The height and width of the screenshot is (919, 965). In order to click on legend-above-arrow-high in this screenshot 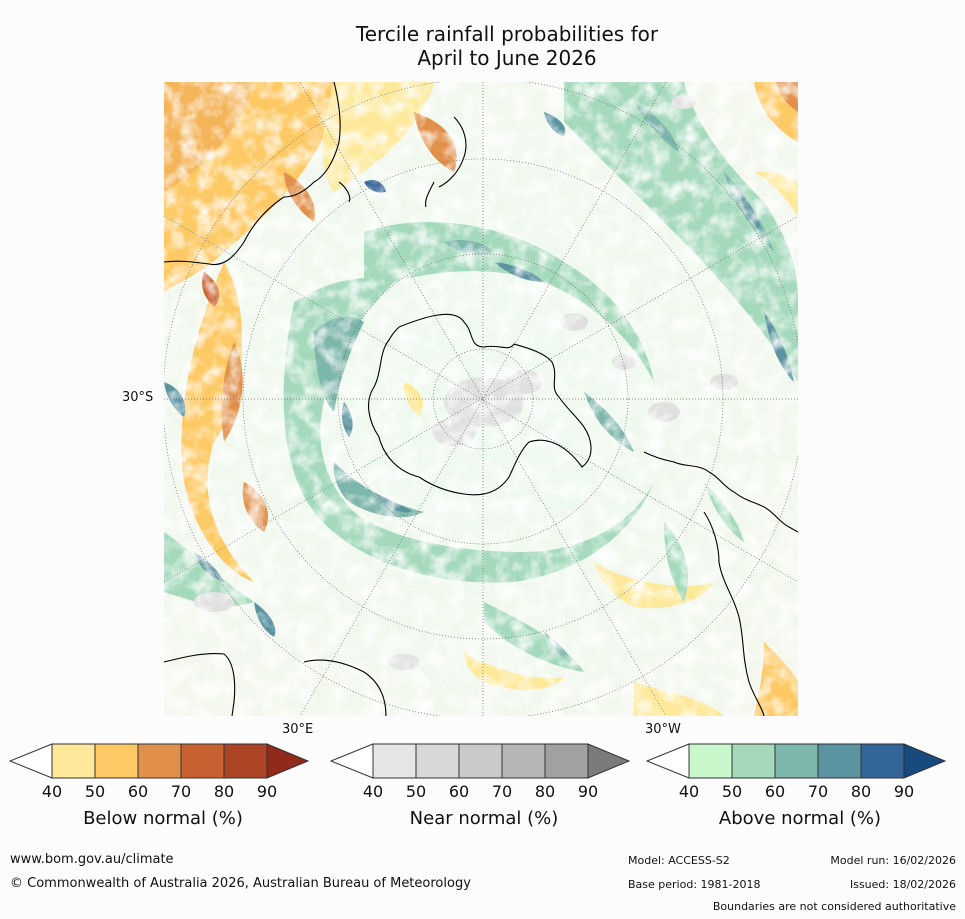, I will do `click(925, 761)`.